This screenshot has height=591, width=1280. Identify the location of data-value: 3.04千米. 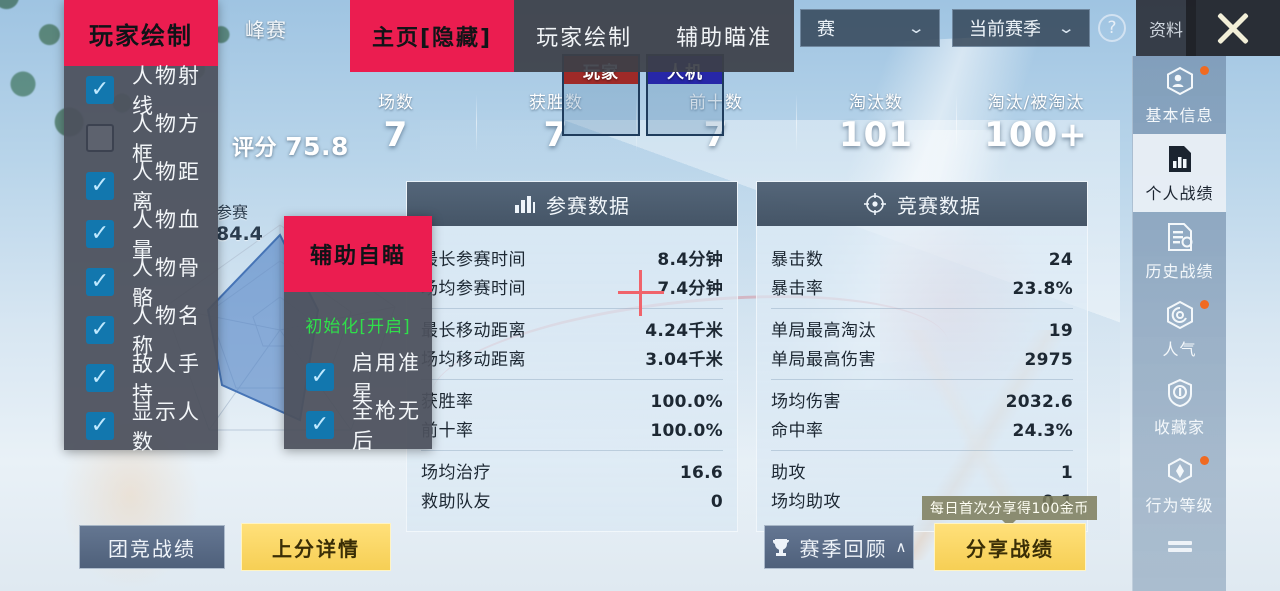
(684, 360).